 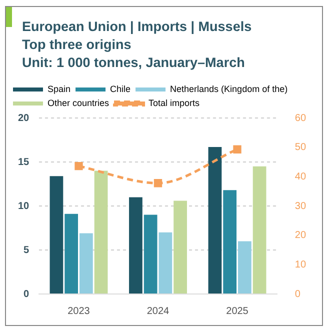 I want to click on x-tick-label: 2024, so click(x=158, y=311).